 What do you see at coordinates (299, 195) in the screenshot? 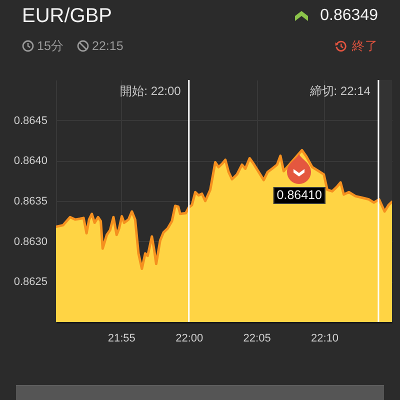
I see `annotation: 0.86410` at bounding box center [299, 195].